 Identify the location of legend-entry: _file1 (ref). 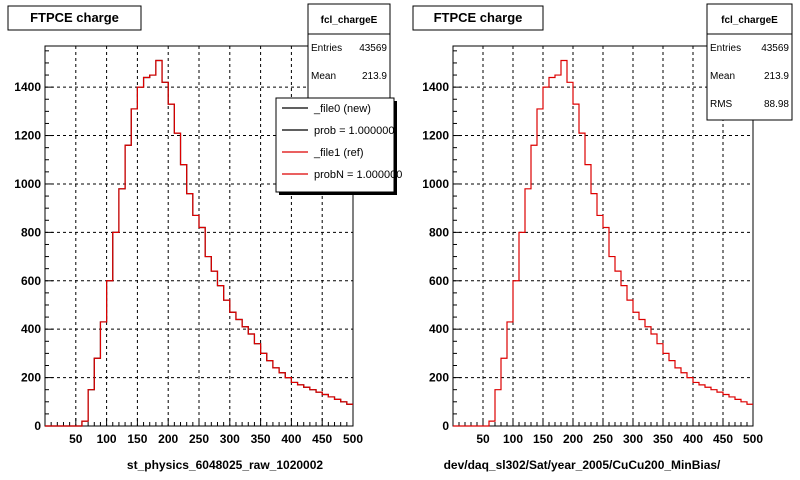
(338, 153).